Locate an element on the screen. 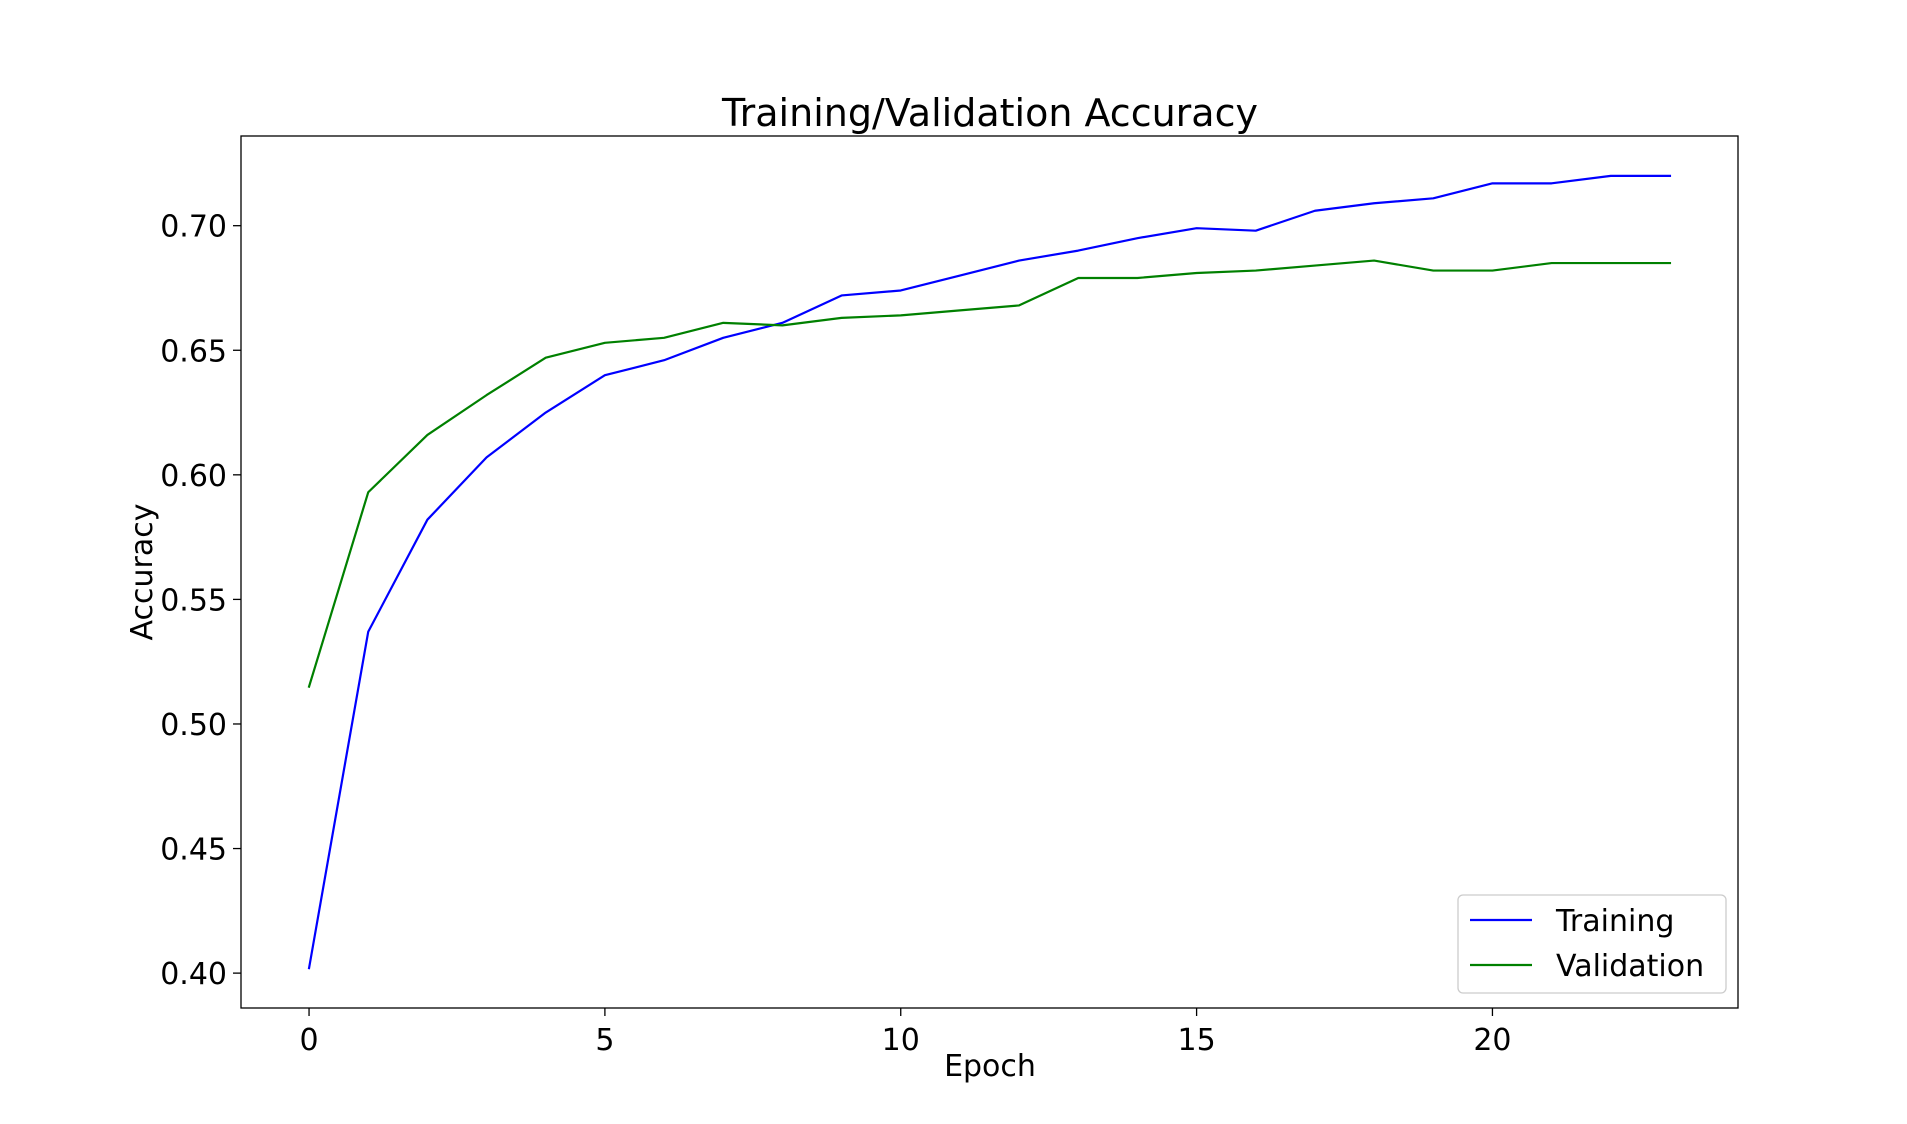  x-tick-label: 0 is located at coordinates (308, 1040).